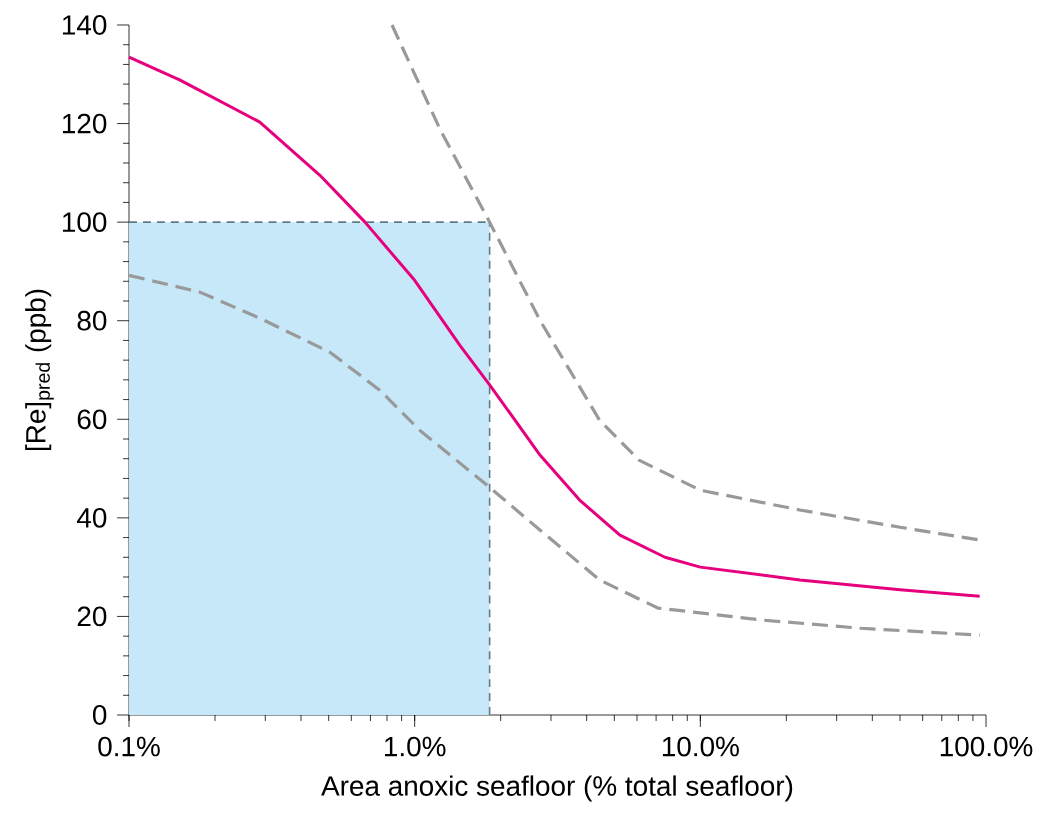 Image resolution: width=1049 pixels, height=827 pixels. Describe the element at coordinates (91, 517) in the screenshot. I see `y-tick-label: 40` at that location.